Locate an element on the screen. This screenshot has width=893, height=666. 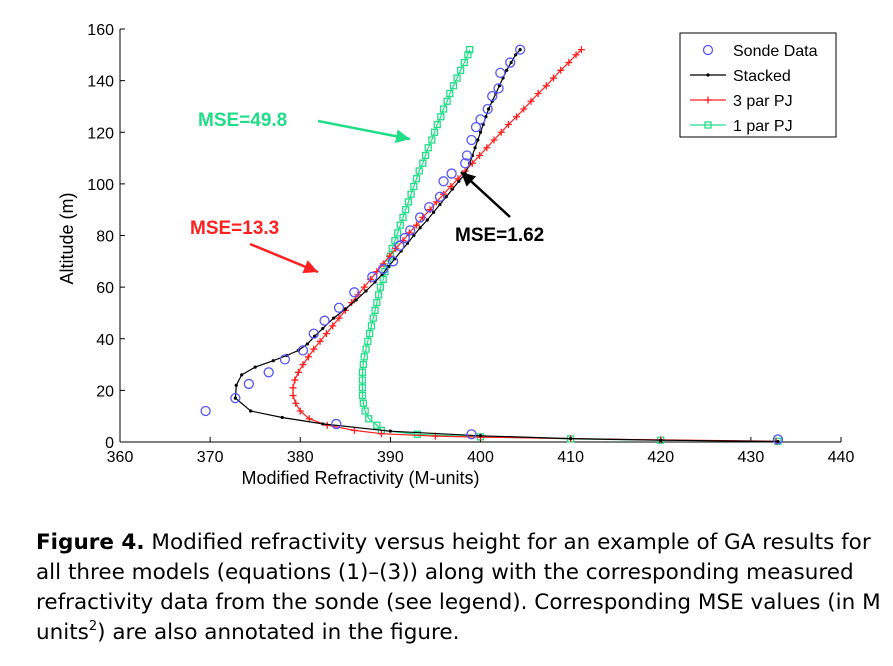
mse-arrow-1par-head is located at coordinates (402, 136).